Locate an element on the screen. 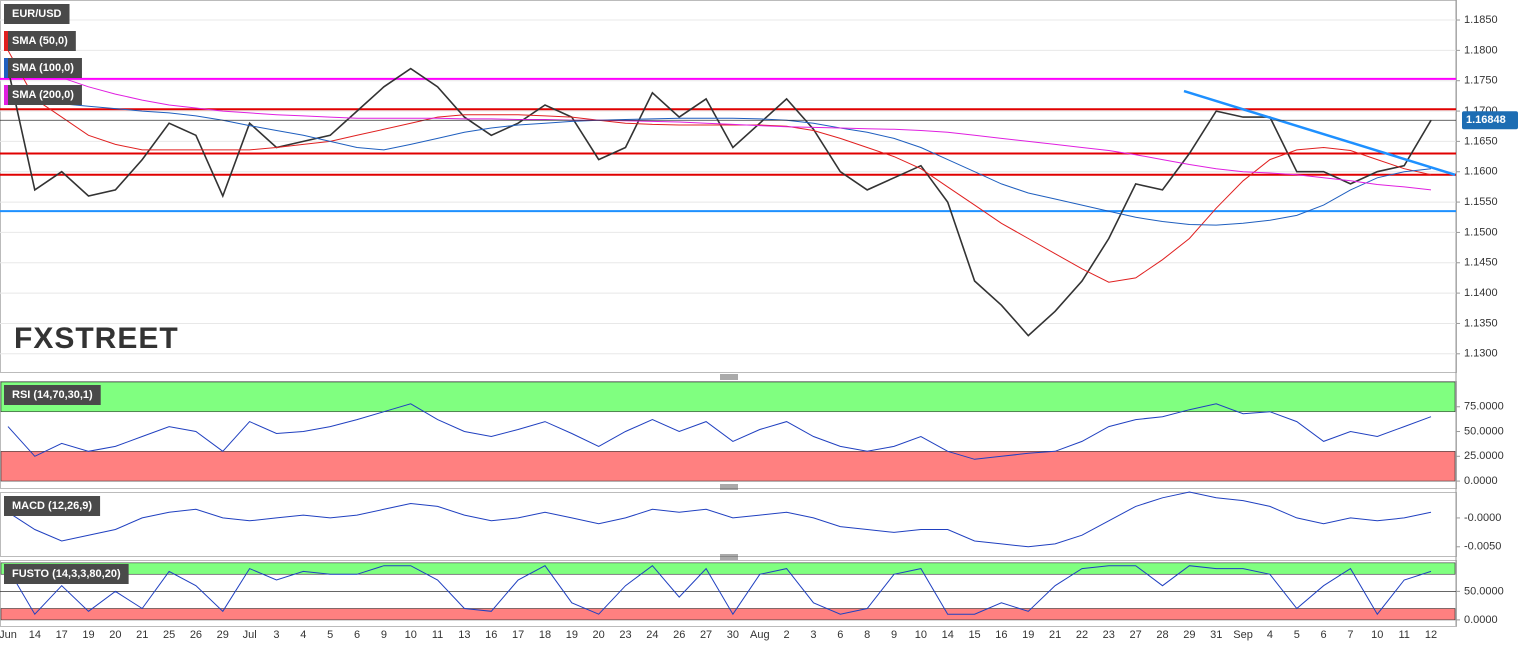 This screenshot has height=647, width=1531. x-tick-label: 13 is located at coordinates (464, 635).